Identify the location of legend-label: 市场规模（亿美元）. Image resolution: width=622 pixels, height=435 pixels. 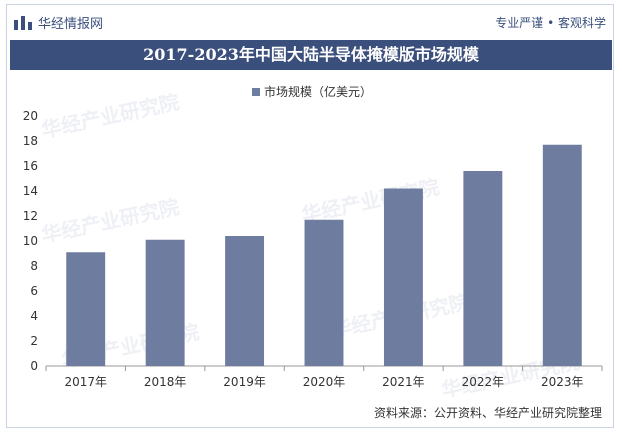
(318, 91).